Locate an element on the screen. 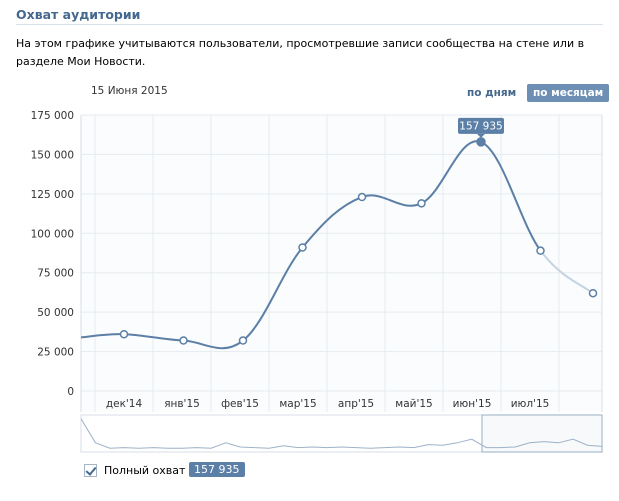  tooltip-arrow is located at coordinates (481, 135).